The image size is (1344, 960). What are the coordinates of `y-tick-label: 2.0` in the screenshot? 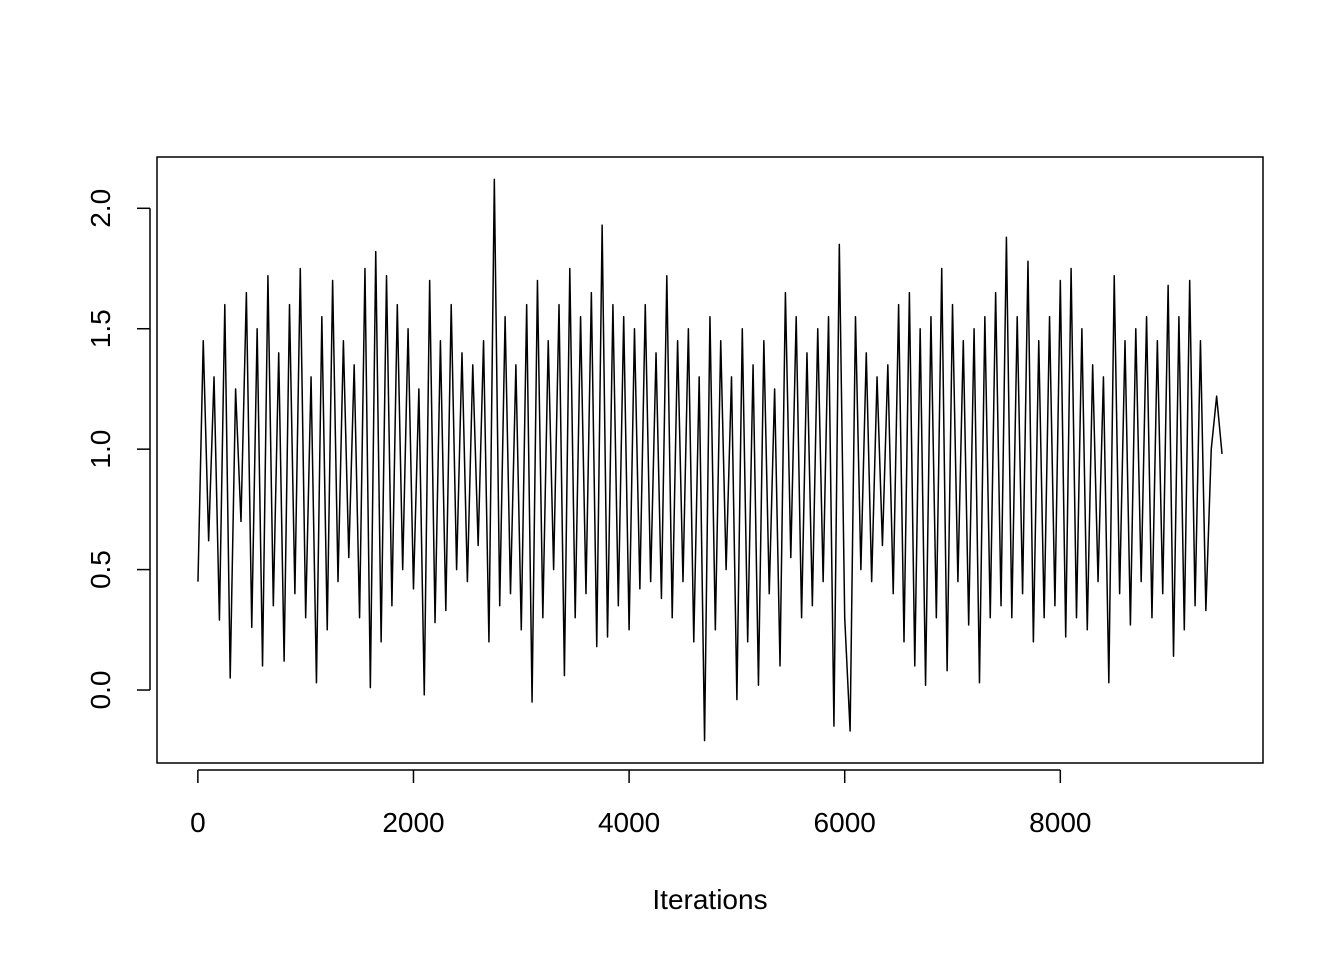 It's located at (100, 208).